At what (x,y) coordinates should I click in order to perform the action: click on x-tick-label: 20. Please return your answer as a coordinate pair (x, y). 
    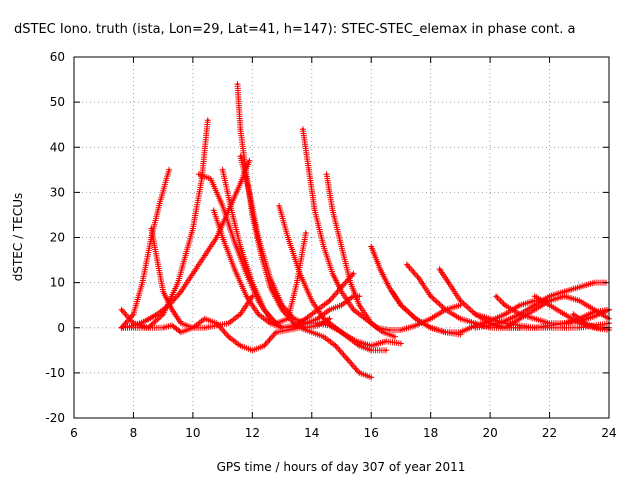
    Looking at the image, I should click on (489, 433).